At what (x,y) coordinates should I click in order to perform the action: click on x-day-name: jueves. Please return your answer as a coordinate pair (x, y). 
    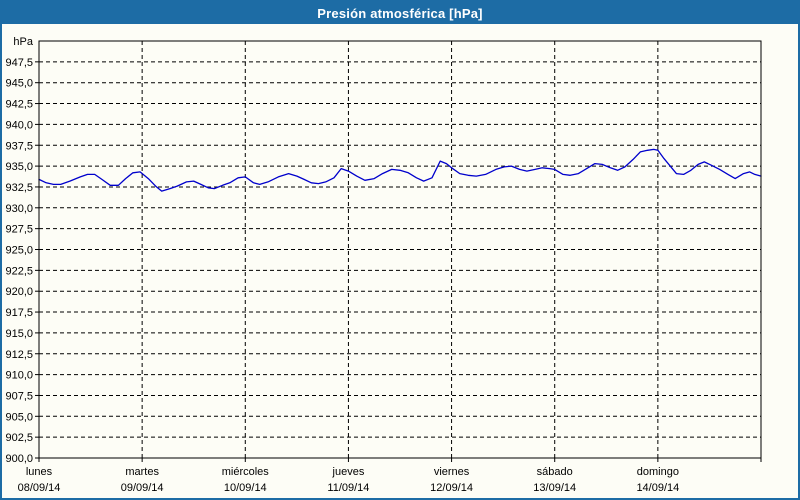
    Looking at the image, I should click on (348, 472).